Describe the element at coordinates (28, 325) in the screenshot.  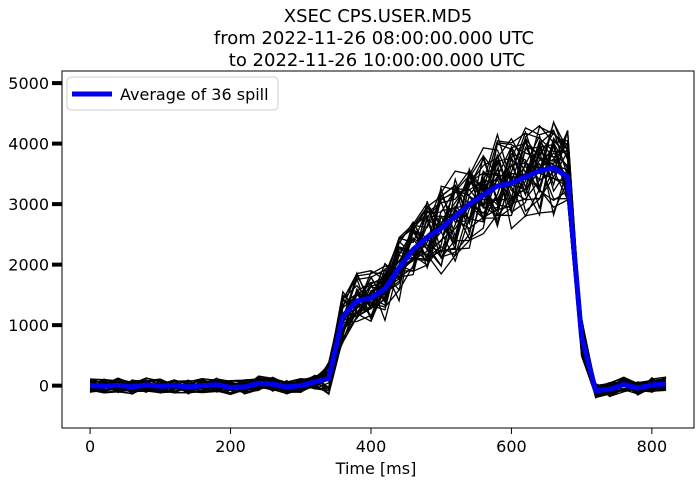
I see `y-tick-label-1000: 1000` at that location.